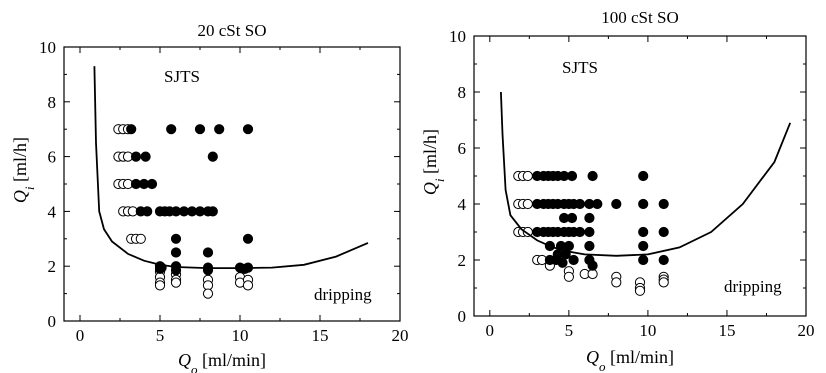 Image resolution: width=826 pixels, height=373 pixels. I want to click on chart-title: 100 cSt SO, so click(639, 17).